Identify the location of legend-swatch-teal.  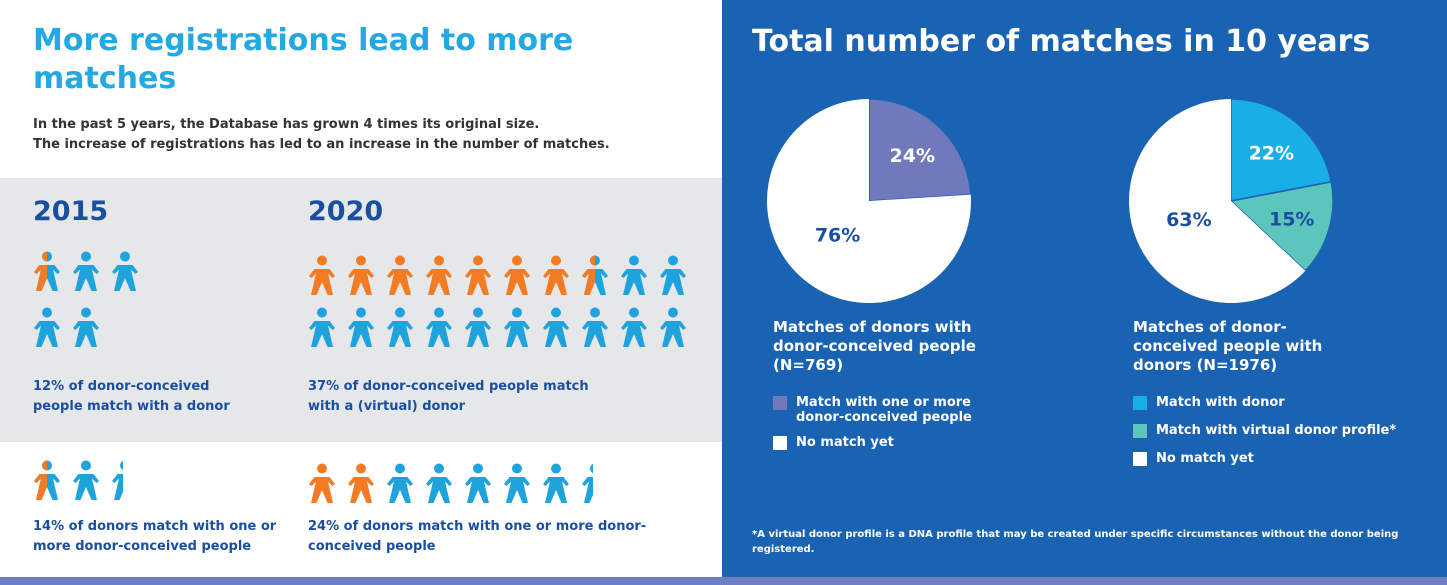
(1140, 431).